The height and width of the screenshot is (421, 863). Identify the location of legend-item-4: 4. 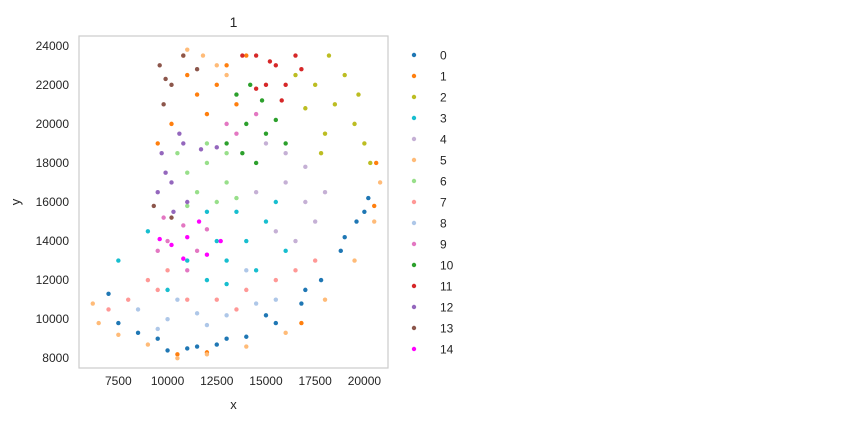
(429, 140).